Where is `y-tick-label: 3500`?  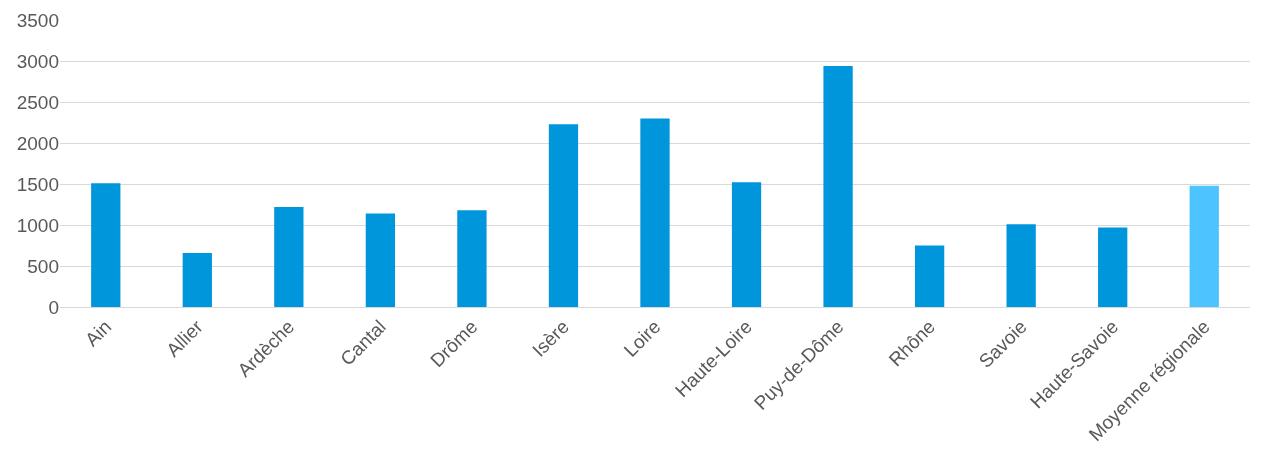 y-tick-label: 3500 is located at coordinates (37, 20).